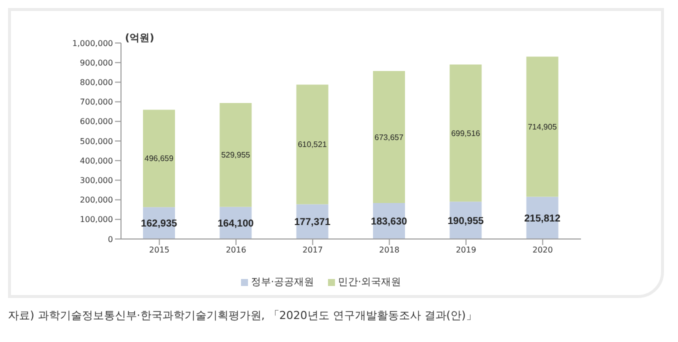 The image size is (678, 342). What do you see at coordinates (96, 219) in the screenshot?
I see `y-tick-label: 100,000` at bounding box center [96, 219].